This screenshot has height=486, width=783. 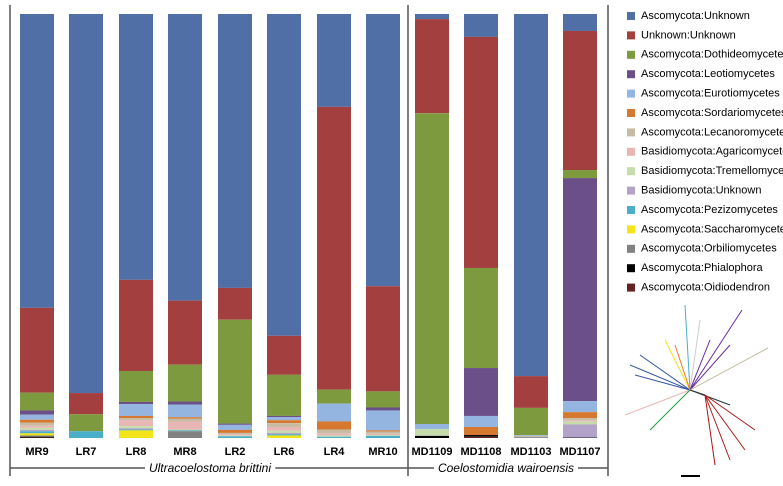 What do you see at coordinates (695, 16) in the screenshot?
I see `legend-label: Ascomycota:Unknown` at bounding box center [695, 16].